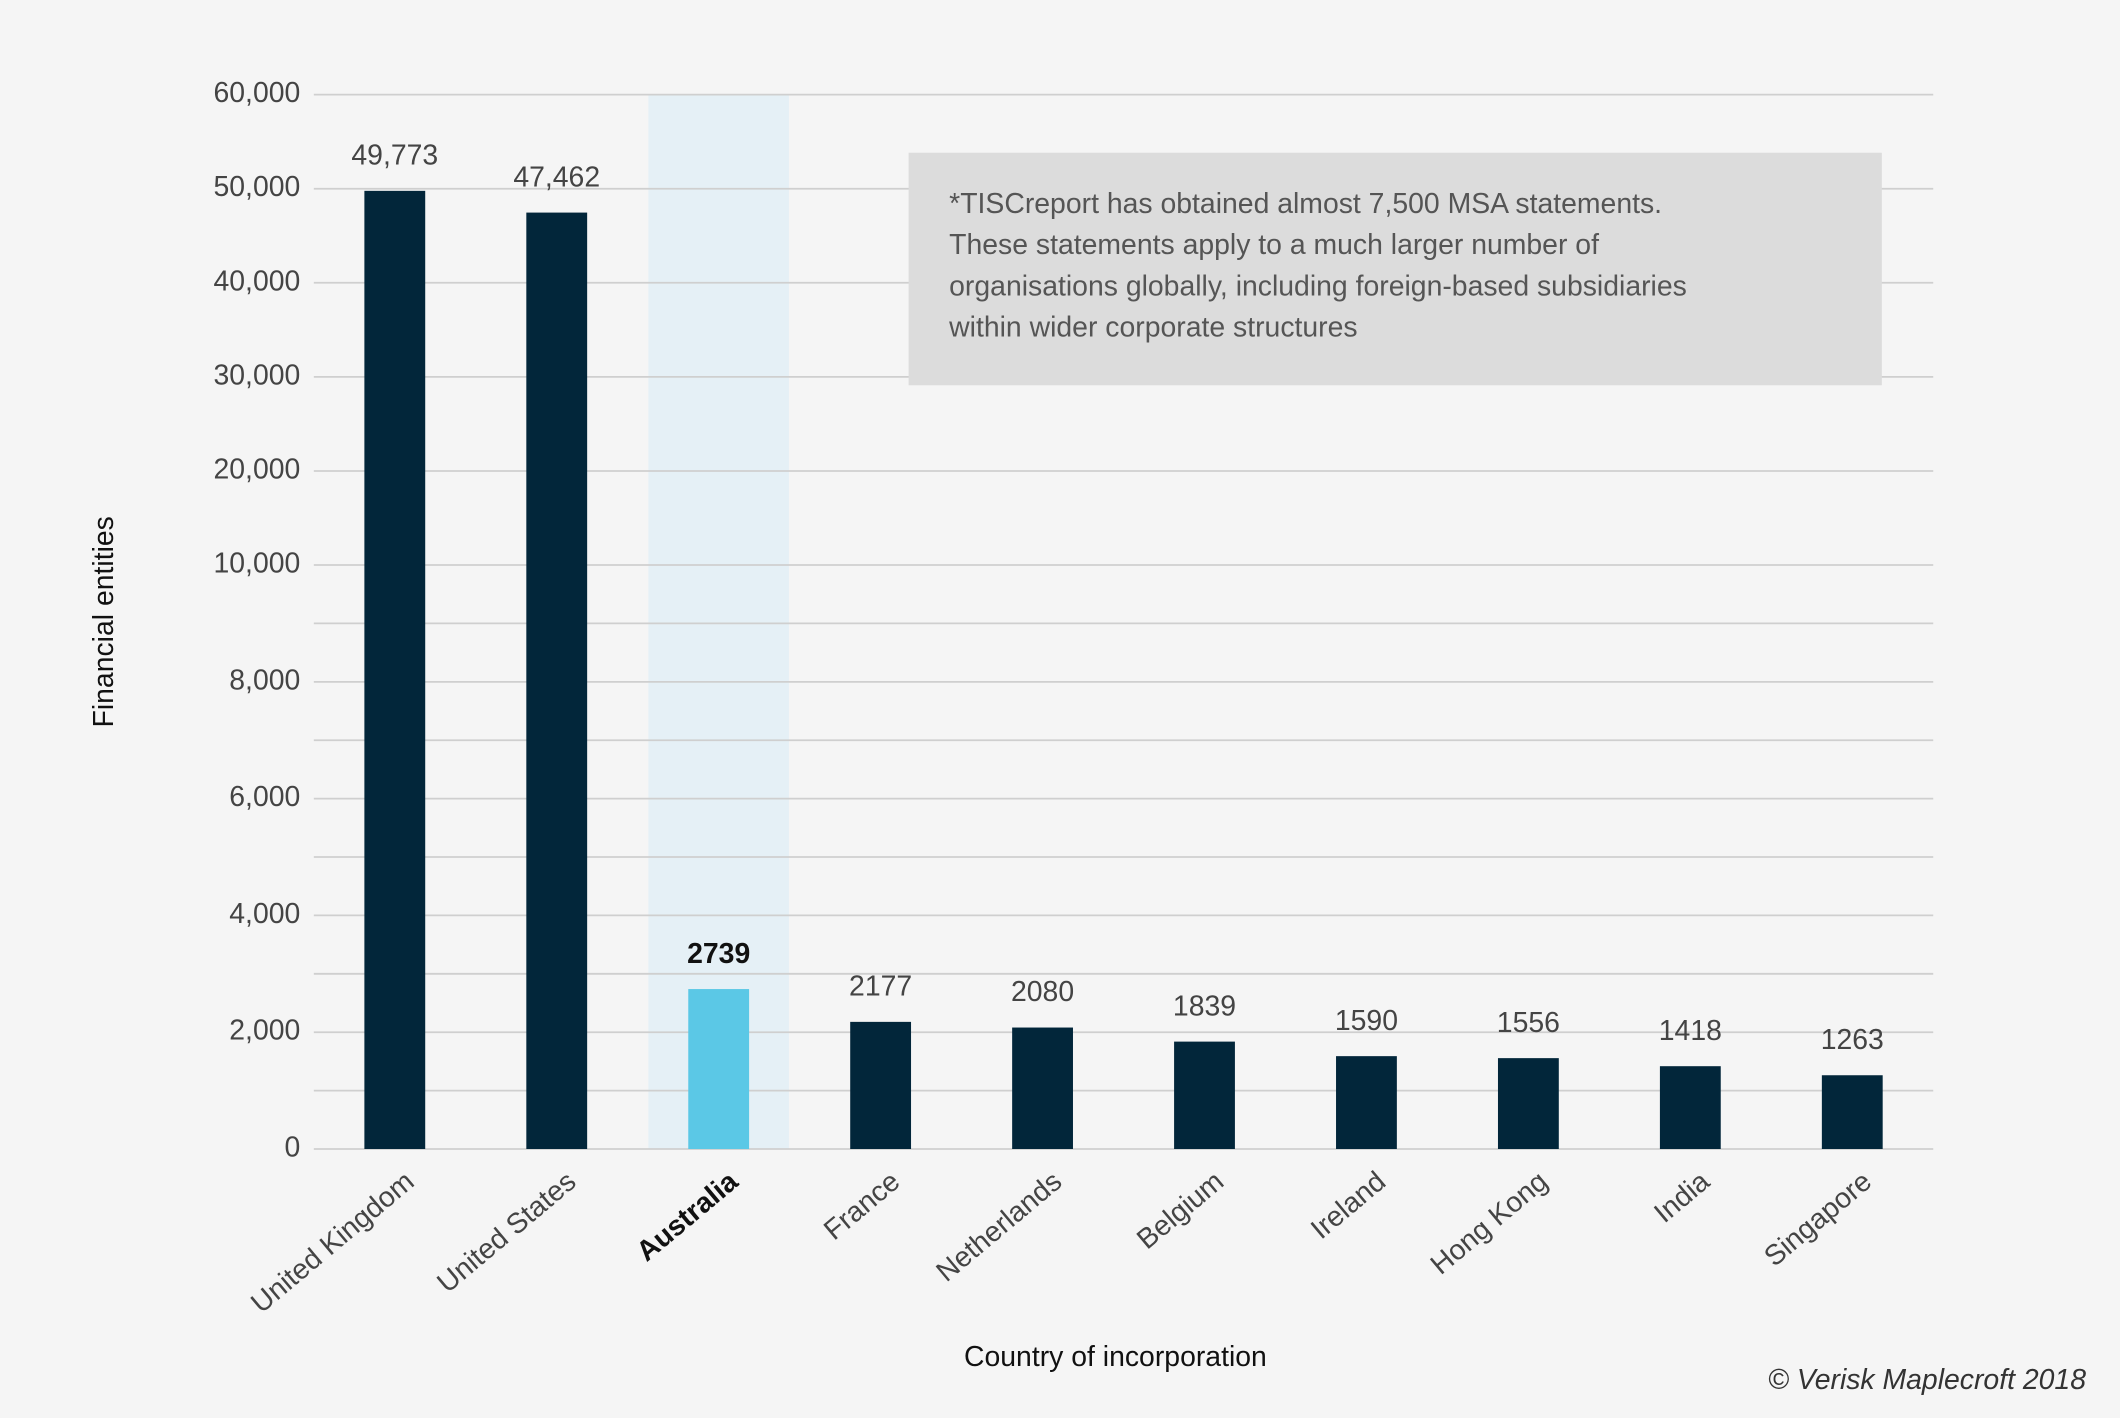 Image resolution: width=2120 pixels, height=1418 pixels. What do you see at coordinates (1204, 1006) in the screenshot?
I see `value-label: 1839` at bounding box center [1204, 1006].